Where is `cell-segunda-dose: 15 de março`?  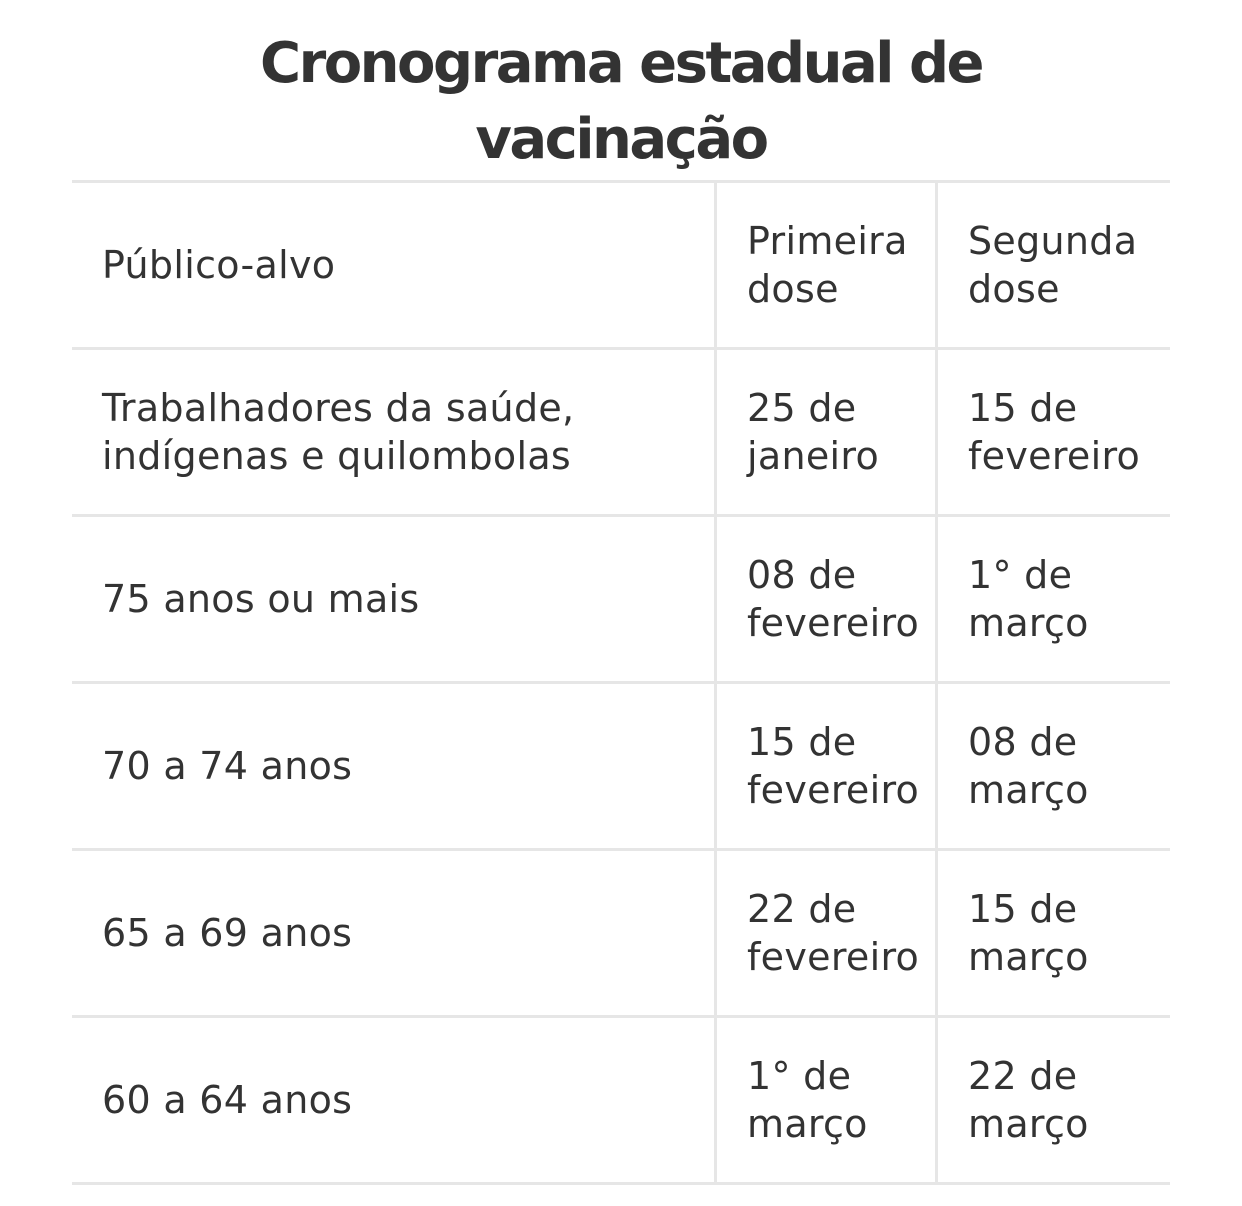 cell-segunda-dose: 15 de março is located at coordinates (1052, 933).